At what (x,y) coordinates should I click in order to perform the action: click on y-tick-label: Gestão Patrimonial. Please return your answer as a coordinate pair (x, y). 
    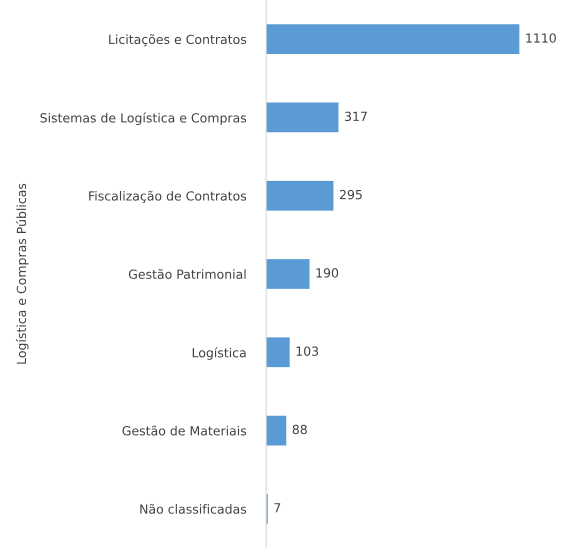
    Looking at the image, I should click on (187, 274).